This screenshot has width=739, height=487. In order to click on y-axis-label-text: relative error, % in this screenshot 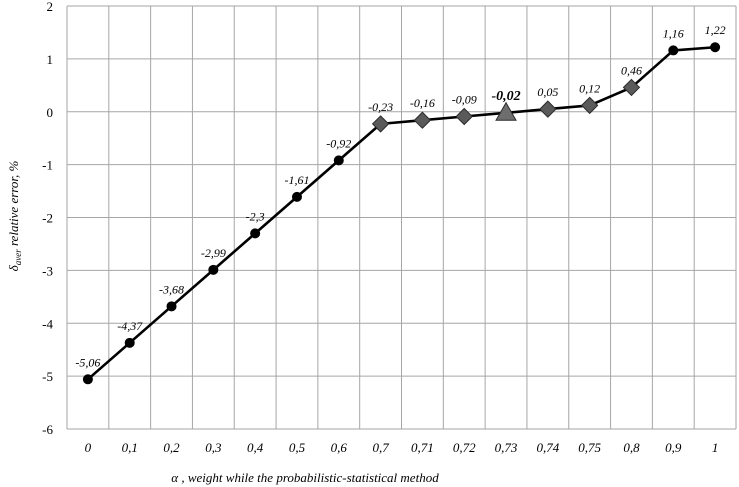, I will do `click(13, 205)`.